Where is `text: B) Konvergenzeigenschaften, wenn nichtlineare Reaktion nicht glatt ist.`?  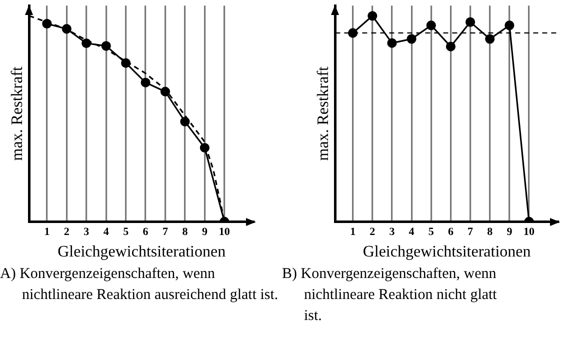 text: B) Konvergenzeigenschaften, wenn nichtlineare Reaktion nicht glatt ist. is located at coordinates (390, 295).